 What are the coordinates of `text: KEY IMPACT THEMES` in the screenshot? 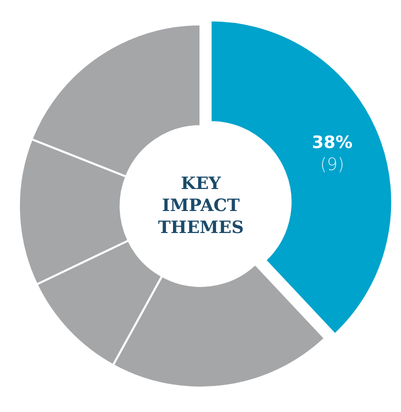 It's located at (201, 206).